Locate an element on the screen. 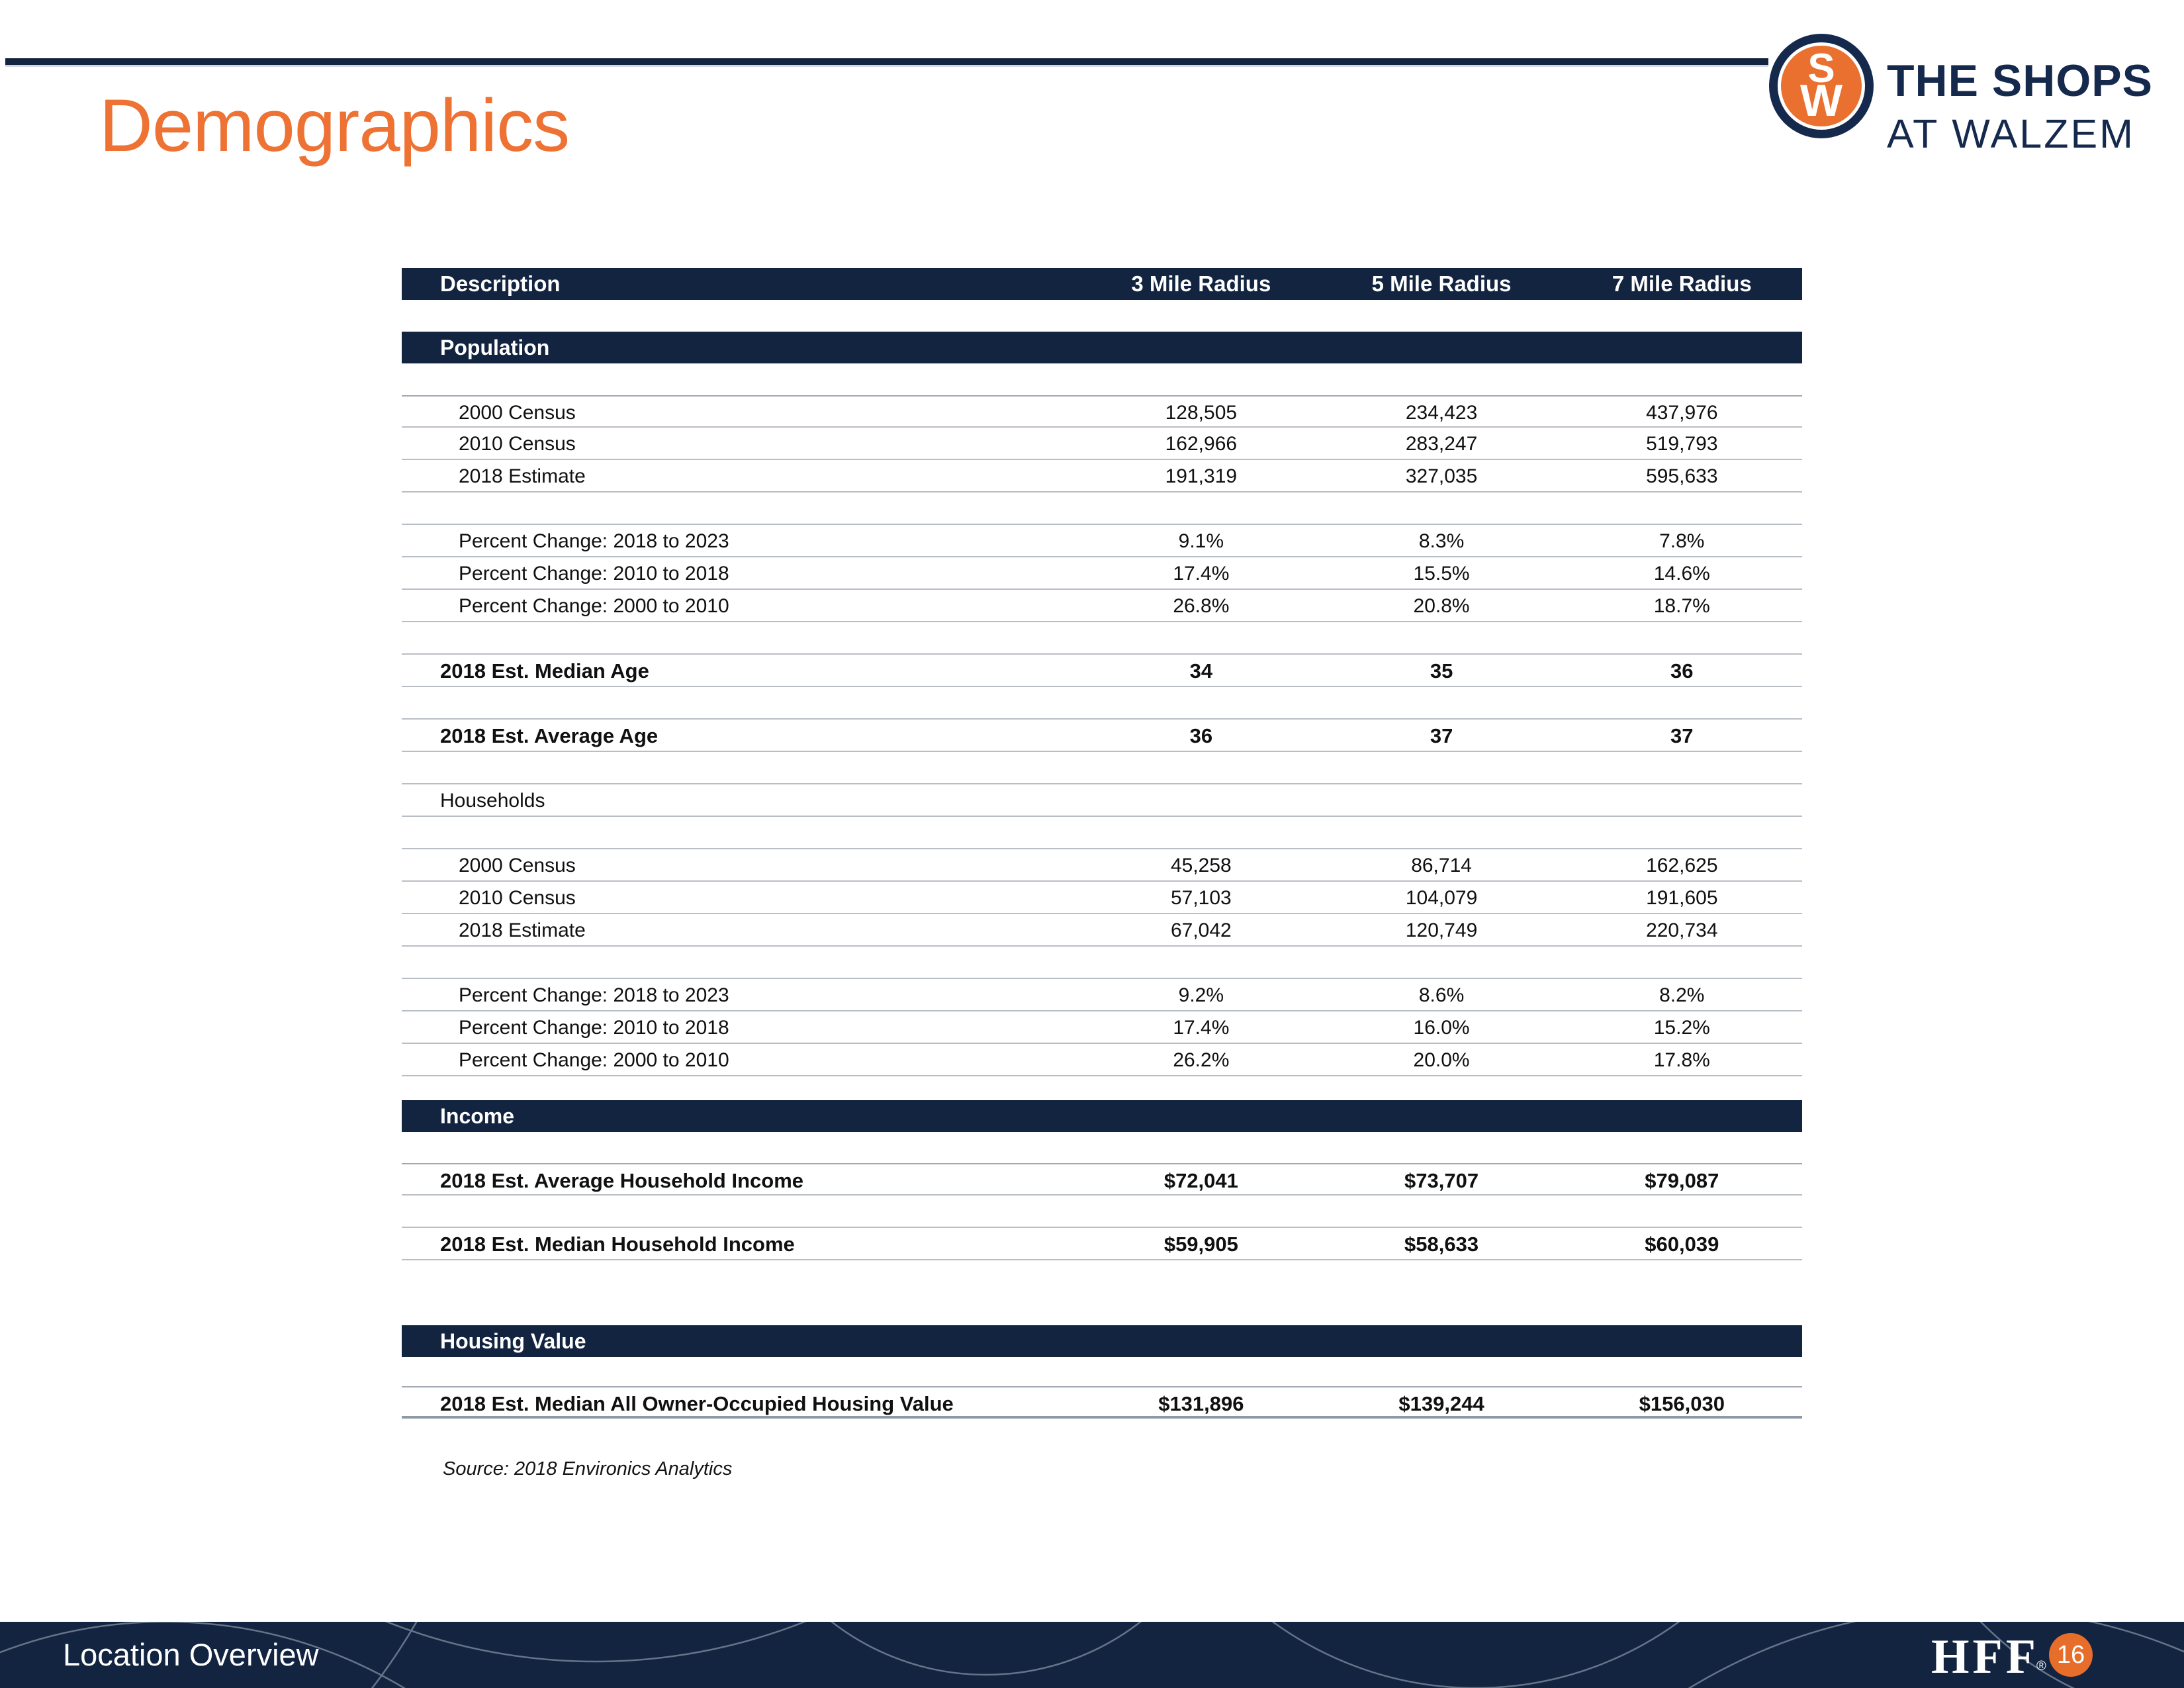  page-title: Demographics is located at coordinates (334, 125).